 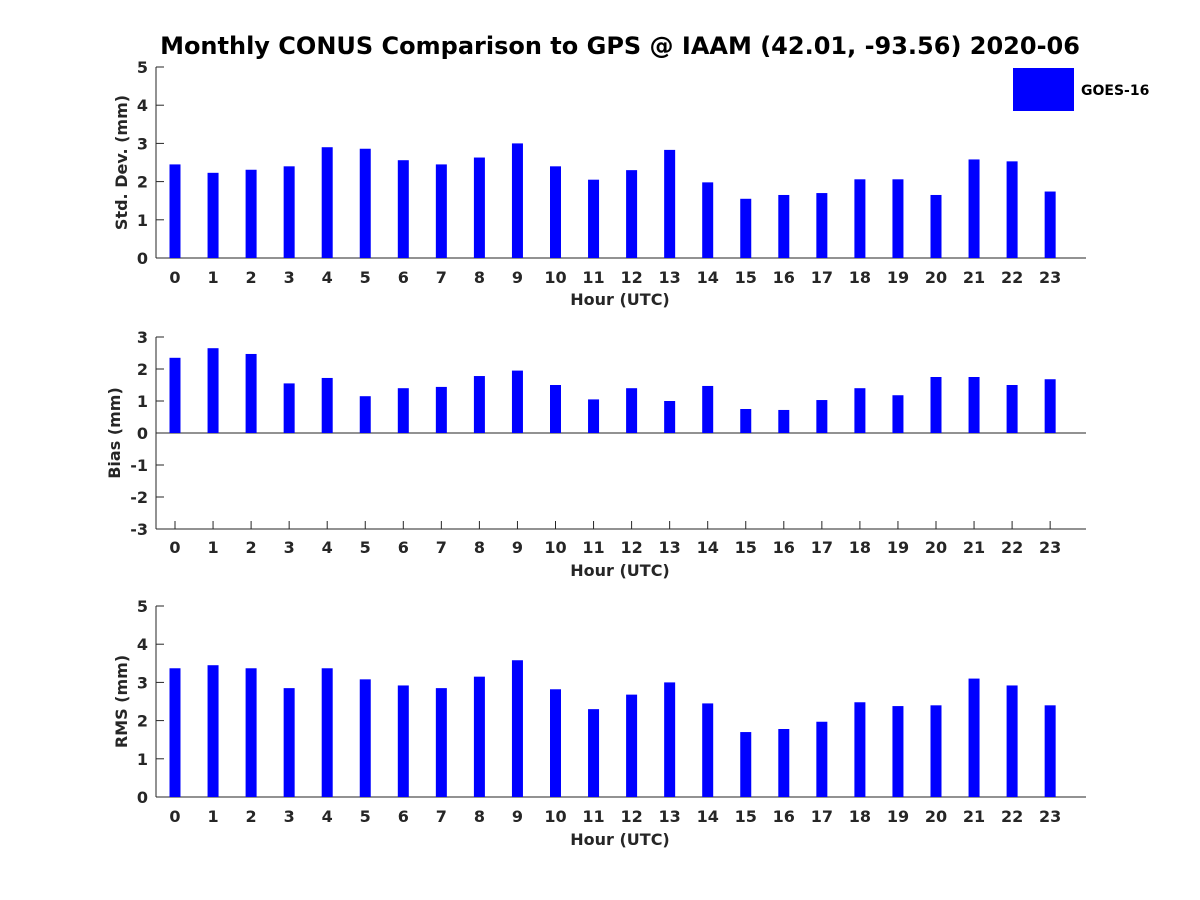 What do you see at coordinates (289, 816) in the screenshot?
I see `rms-x-tick-label: 3` at bounding box center [289, 816].